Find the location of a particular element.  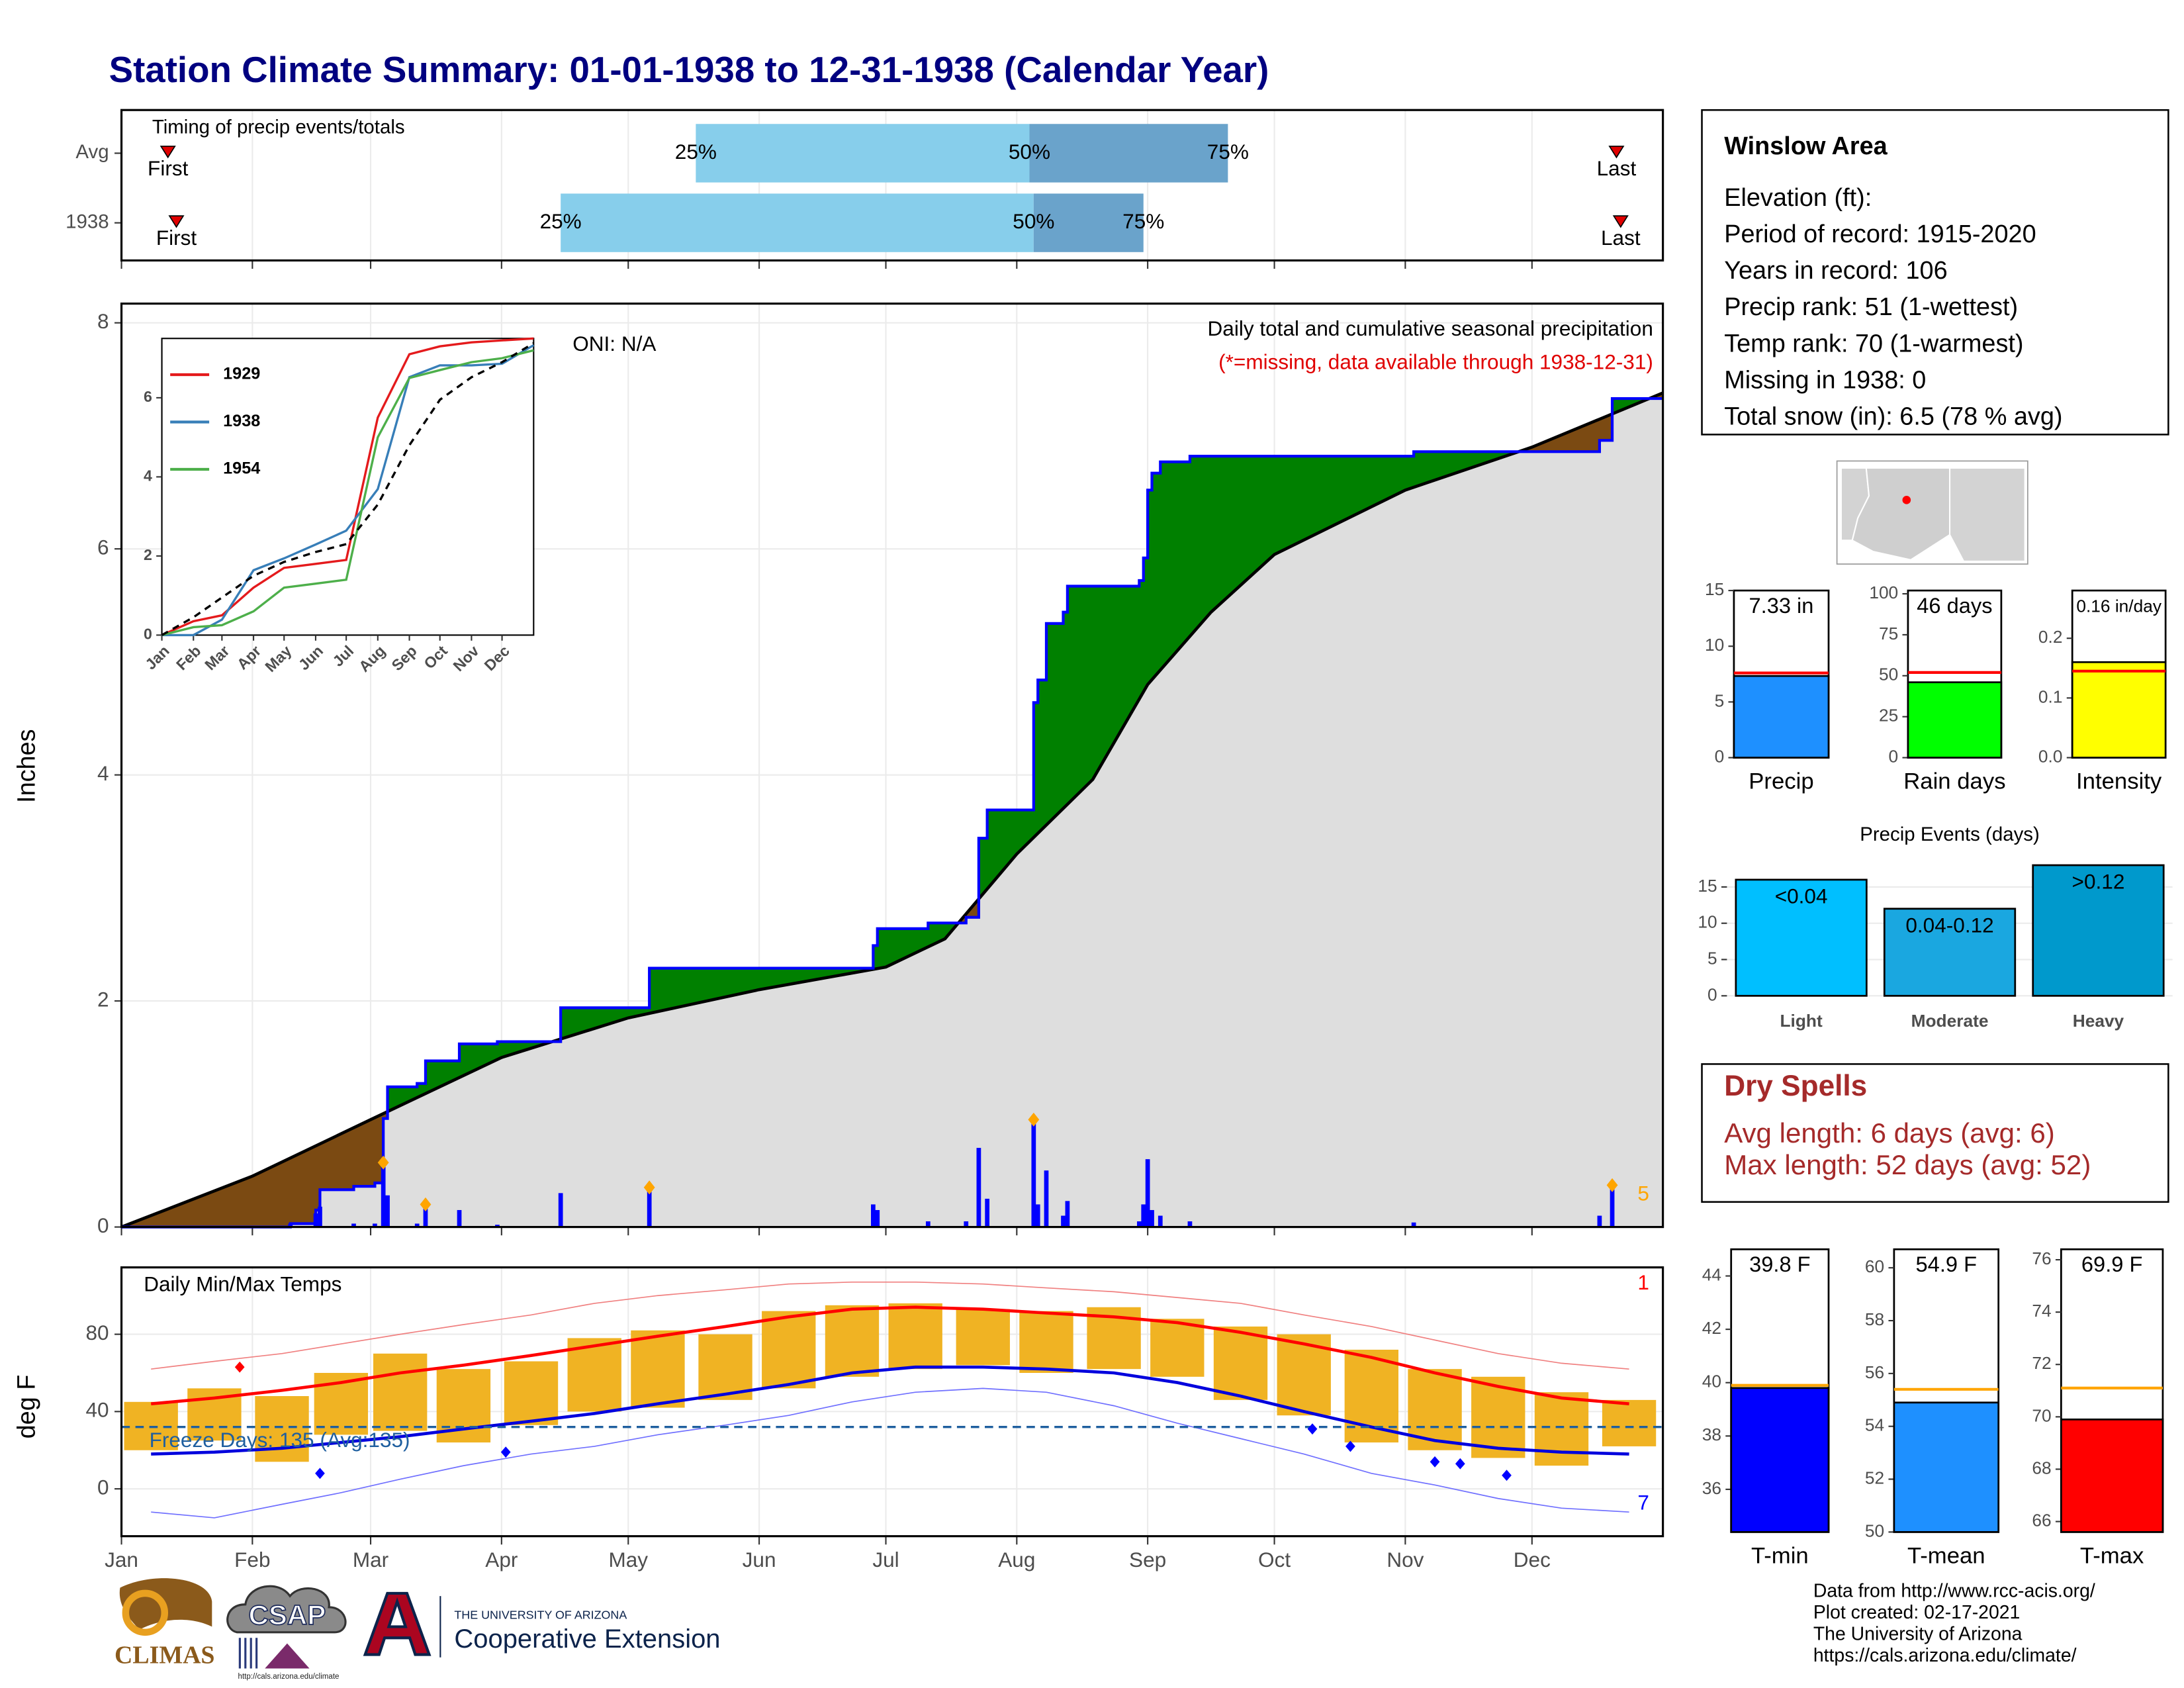

x-tick-label: Jan is located at coordinates (121, 1559).